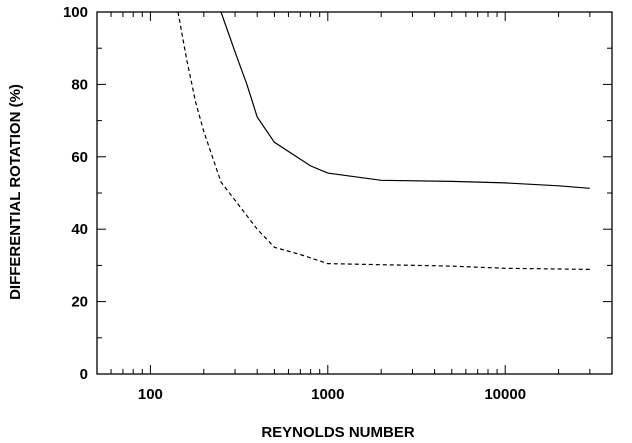 The height and width of the screenshot is (443, 632). What do you see at coordinates (150, 394) in the screenshot?
I see `x-tick-label: 100` at bounding box center [150, 394].